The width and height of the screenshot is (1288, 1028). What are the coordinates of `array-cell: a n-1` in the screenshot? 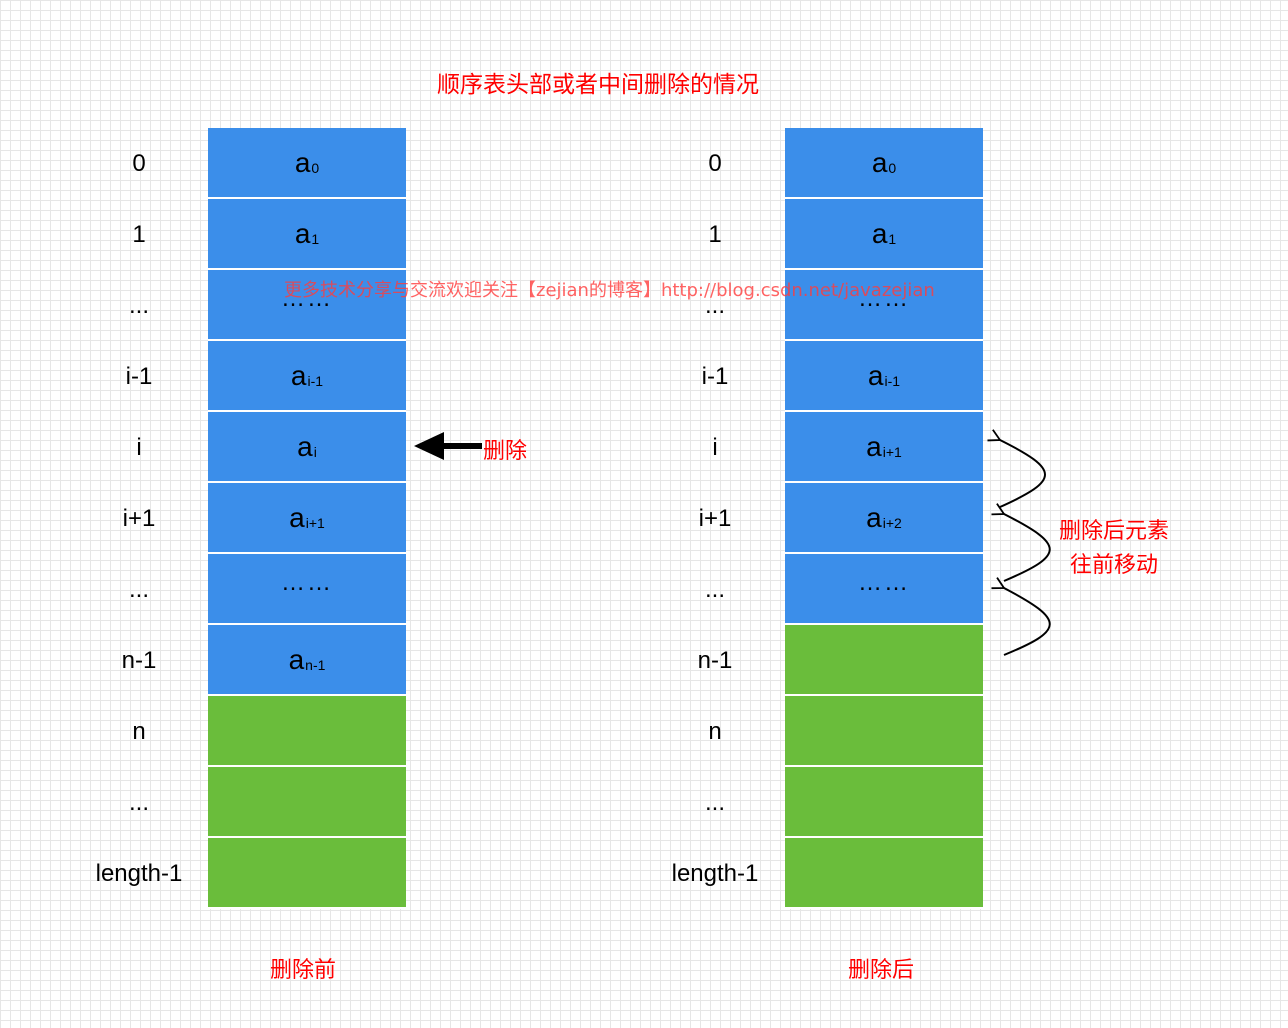 It's located at (307, 660).